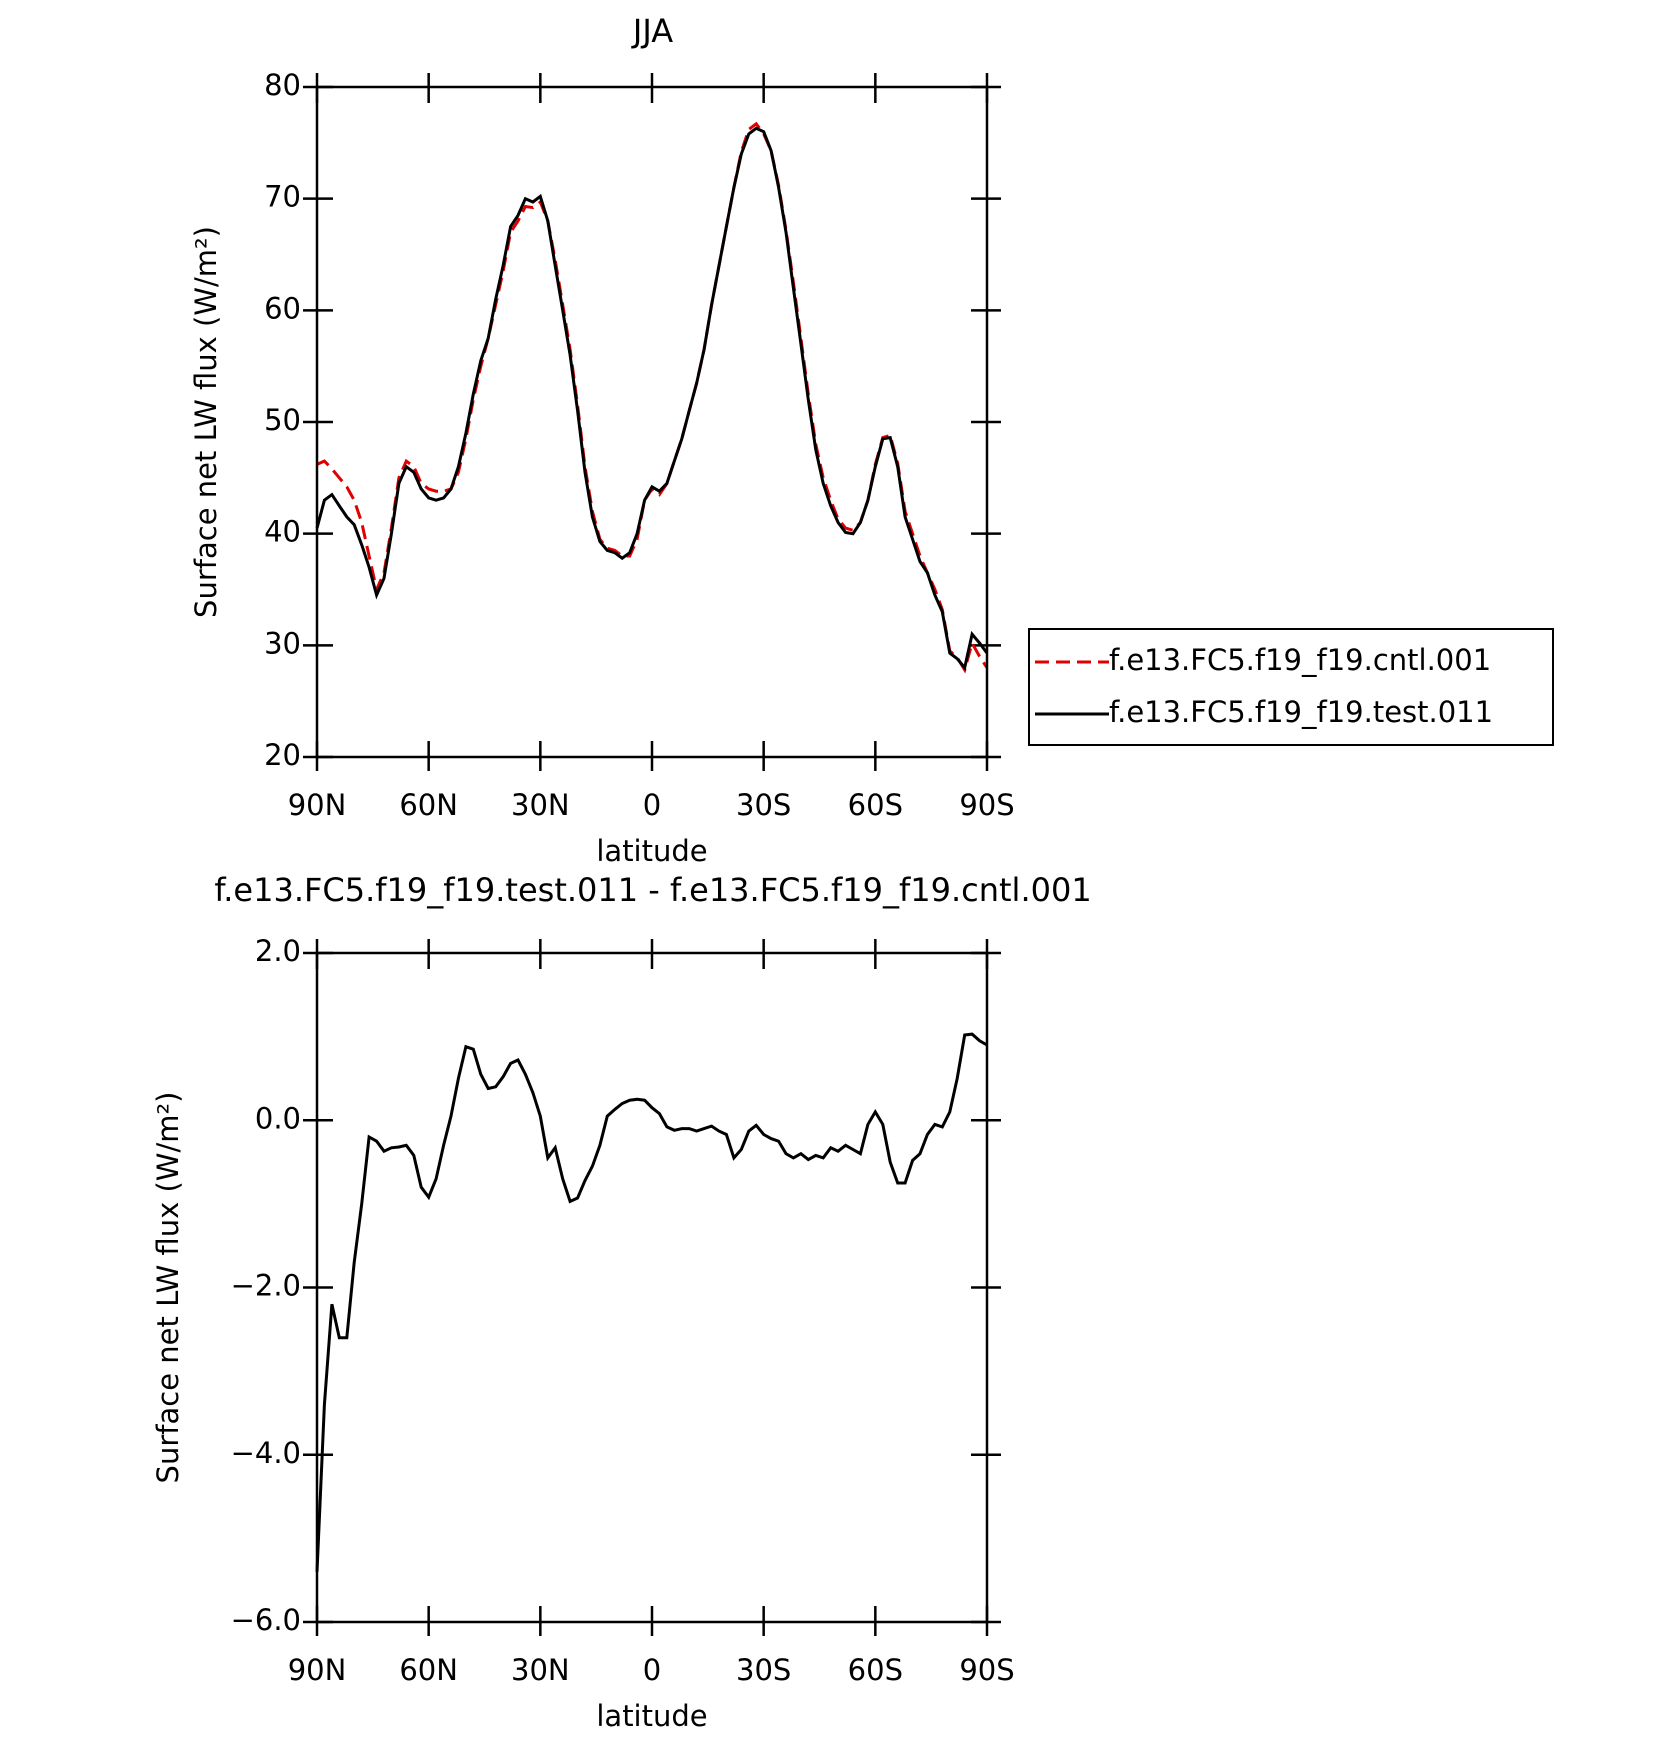  I want to click on y-tick-label: 50, so click(282, 420).